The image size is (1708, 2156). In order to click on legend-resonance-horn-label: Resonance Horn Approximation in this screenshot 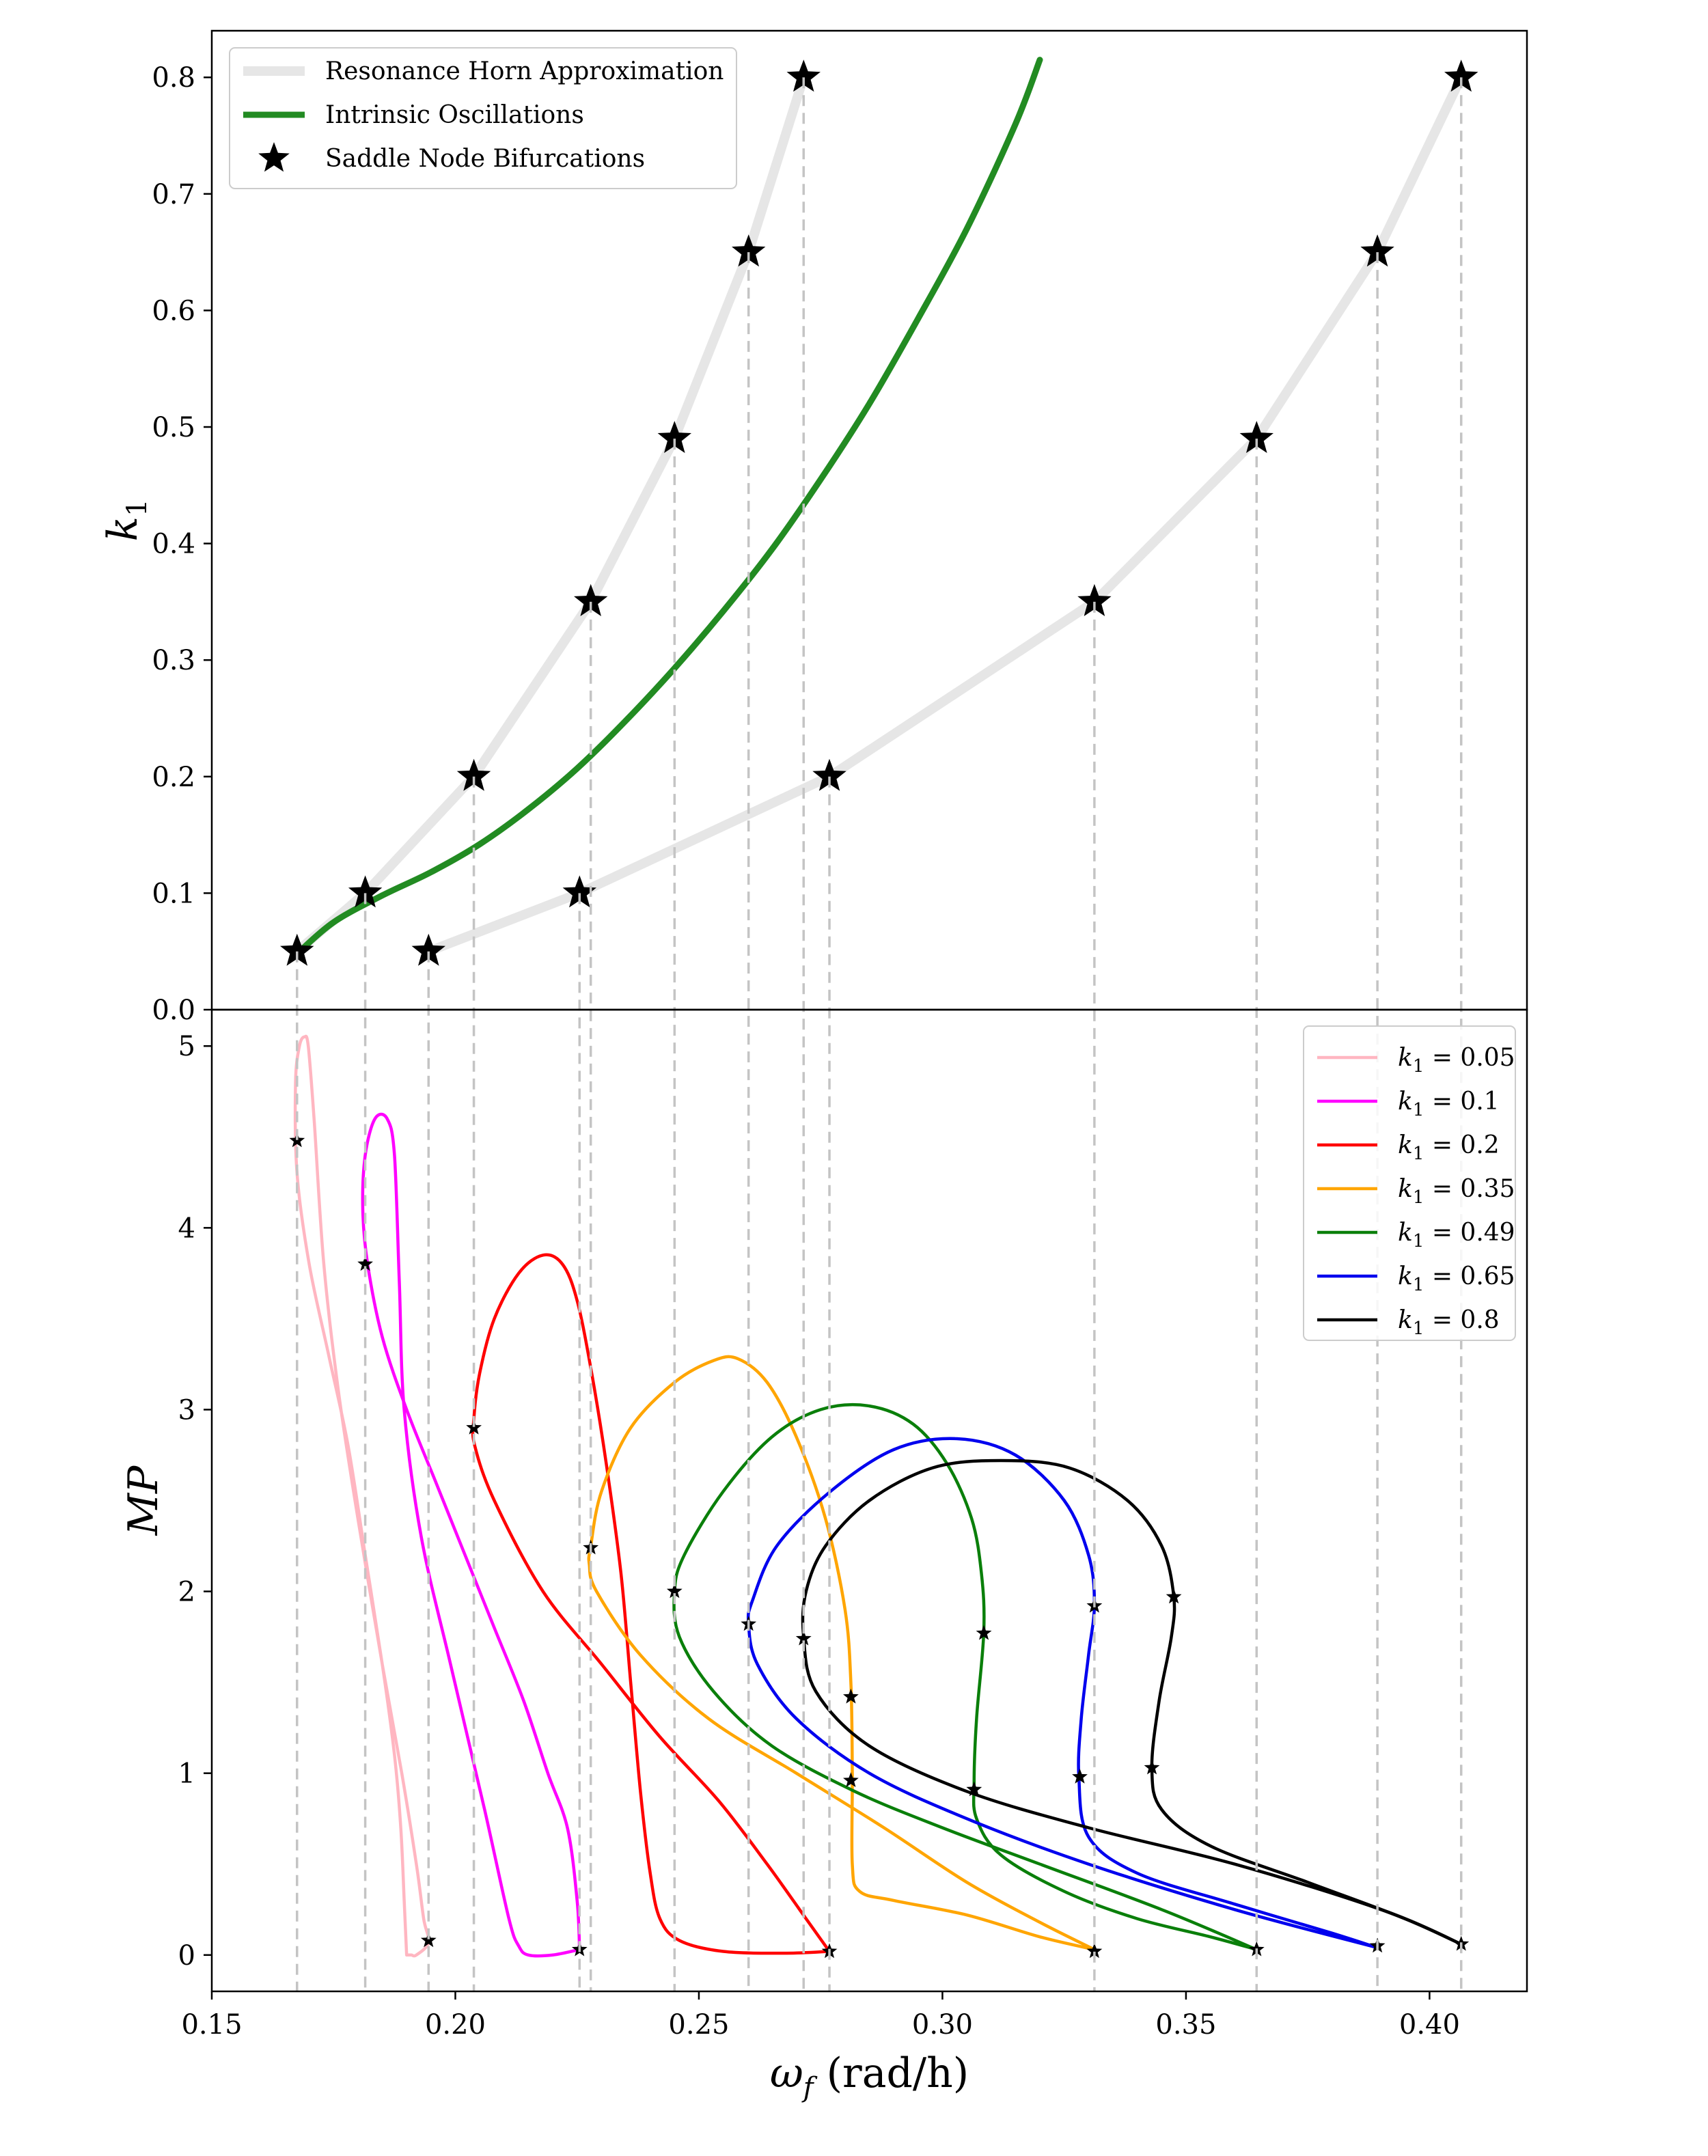, I will do `click(524, 71)`.